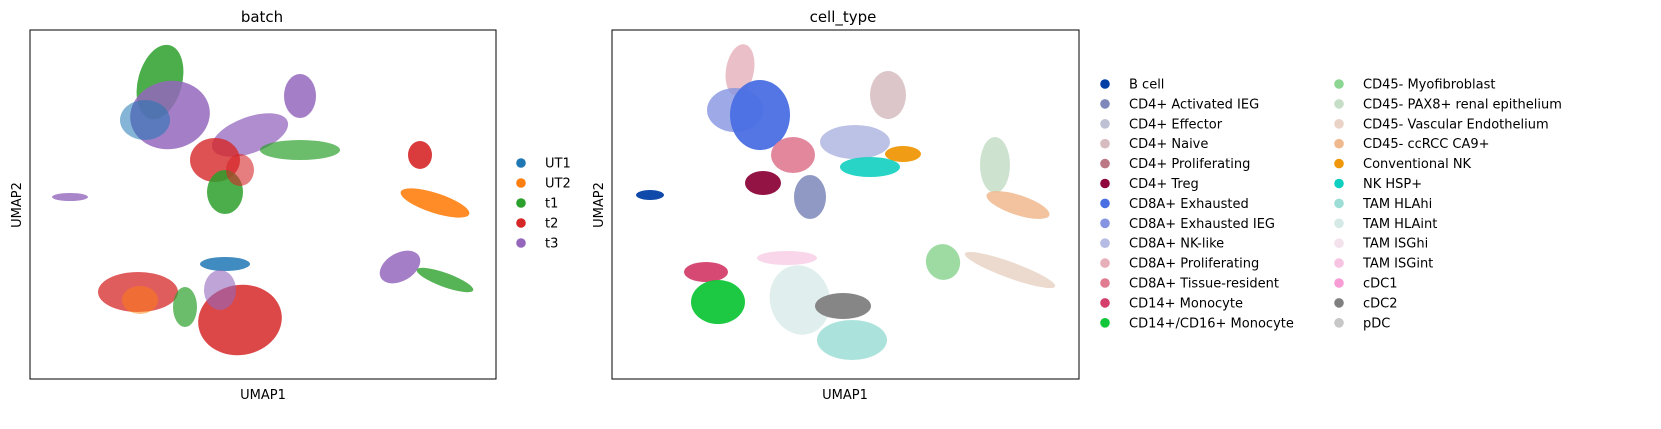 This screenshot has height=429, width=1661. I want to click on legend-item-cdc2: cDC2, so click(1366, 303).